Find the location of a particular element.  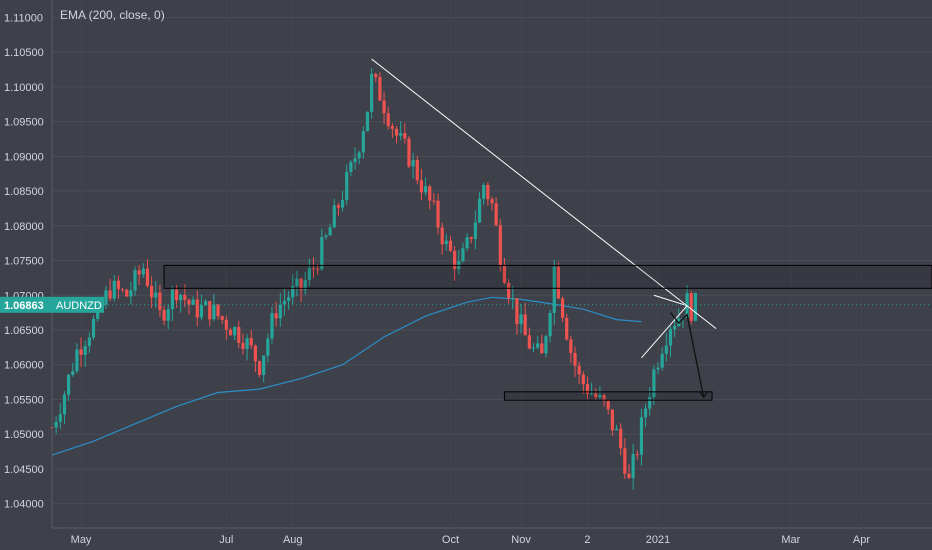

wedge-upper-line is located at coordinates (670, 300).